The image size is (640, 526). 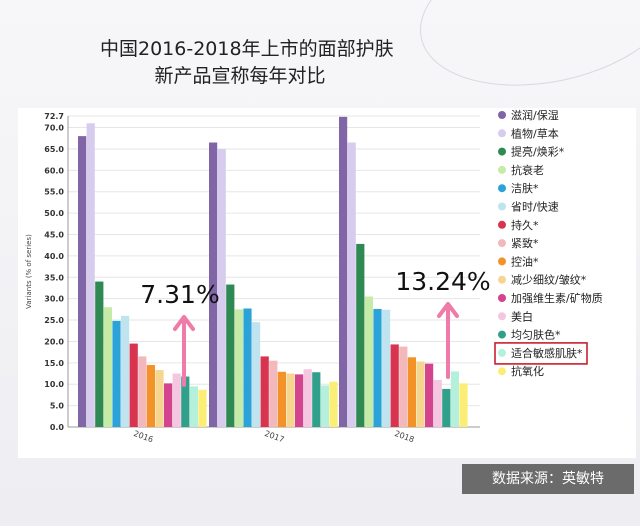 What do you see at coordinates (525, 188) in the screenshot?
I see `legend-label: 洁肤*` at bounding box center [525, 188].